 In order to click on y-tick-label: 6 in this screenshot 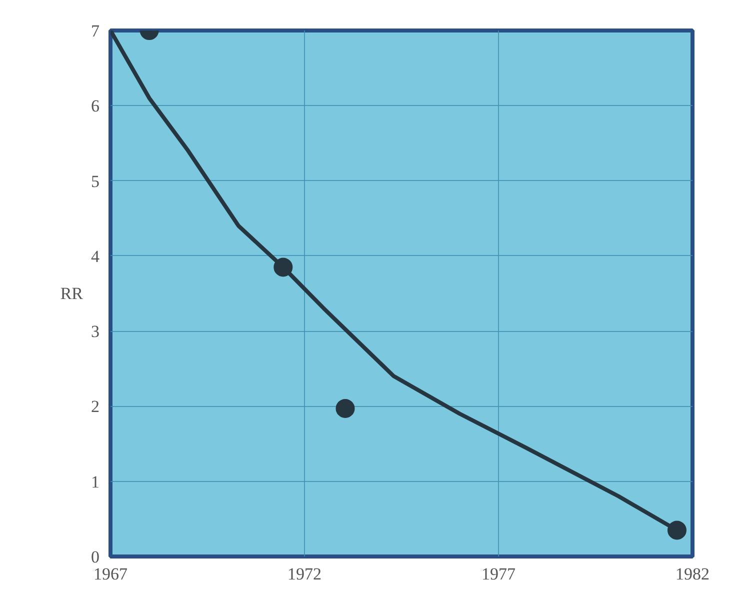, I will do `click(95, 106)`.